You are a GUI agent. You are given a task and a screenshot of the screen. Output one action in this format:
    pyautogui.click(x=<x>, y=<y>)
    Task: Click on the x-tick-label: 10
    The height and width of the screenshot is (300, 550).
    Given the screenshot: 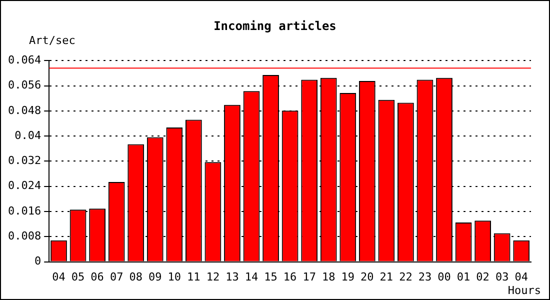 What is the action you would take?
    pyautogui.click(x=175, y=277)
    